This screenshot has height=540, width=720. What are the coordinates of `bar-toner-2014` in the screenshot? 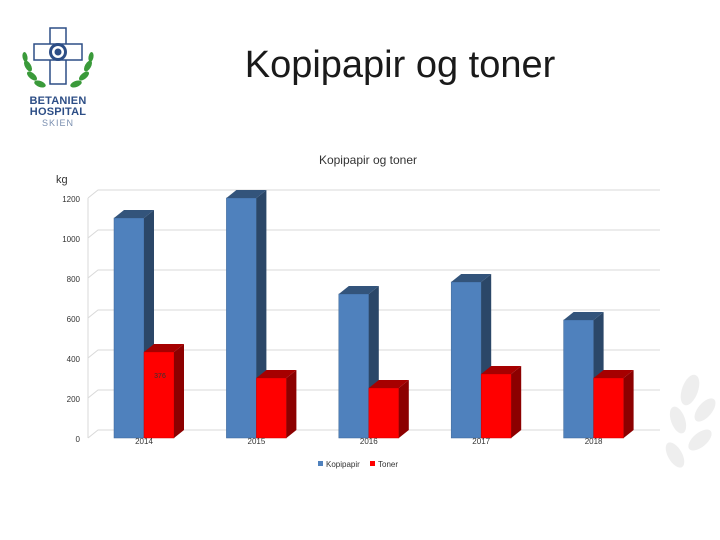 It's located at (163, 391).